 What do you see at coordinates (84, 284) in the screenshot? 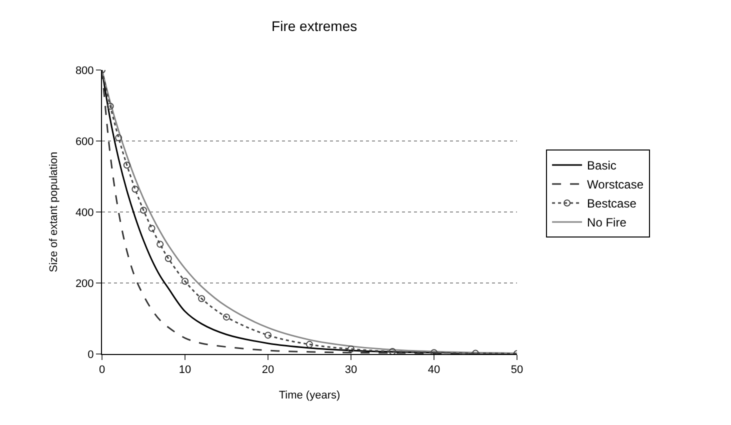
I see `y-tick-label: 200` at bounding box center [84, 284].